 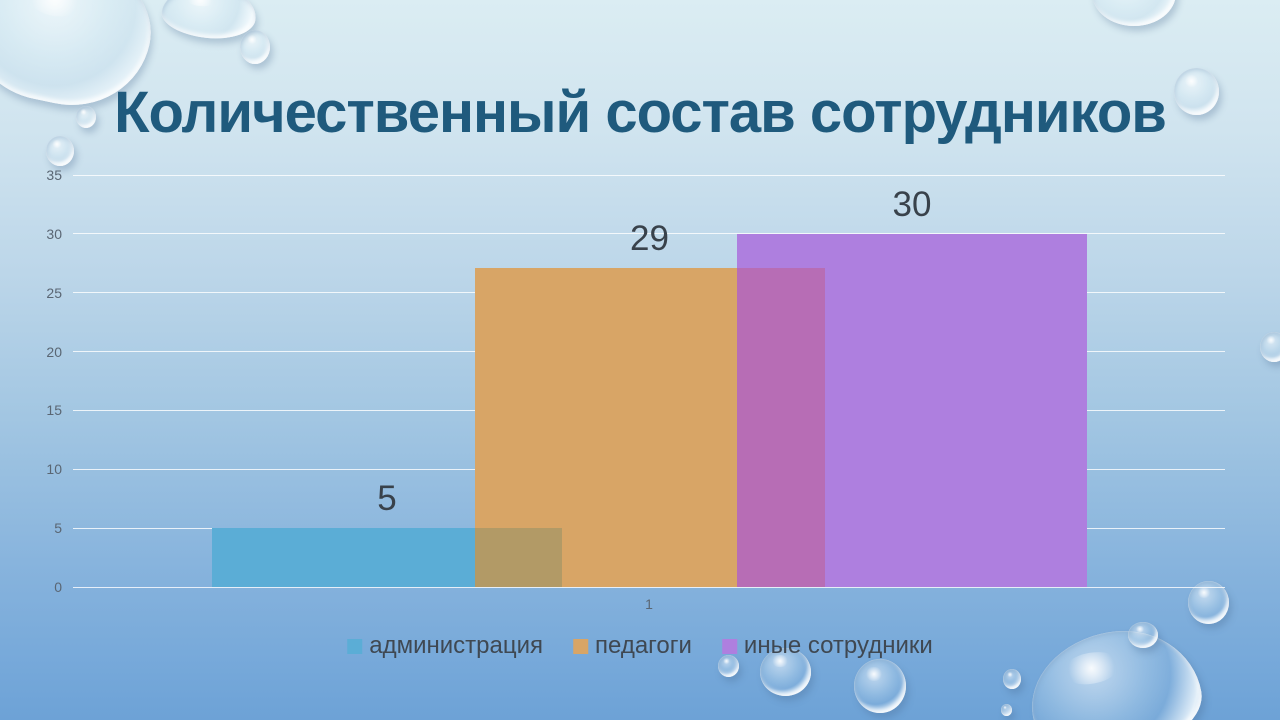 I want to click on y-axis-tick-label: 15, so click(x=54, y=410).